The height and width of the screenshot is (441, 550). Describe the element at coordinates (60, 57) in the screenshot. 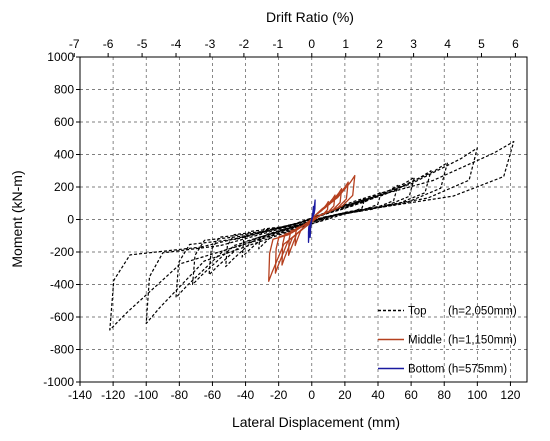

I see `y-tick-label: 1000` at that location.